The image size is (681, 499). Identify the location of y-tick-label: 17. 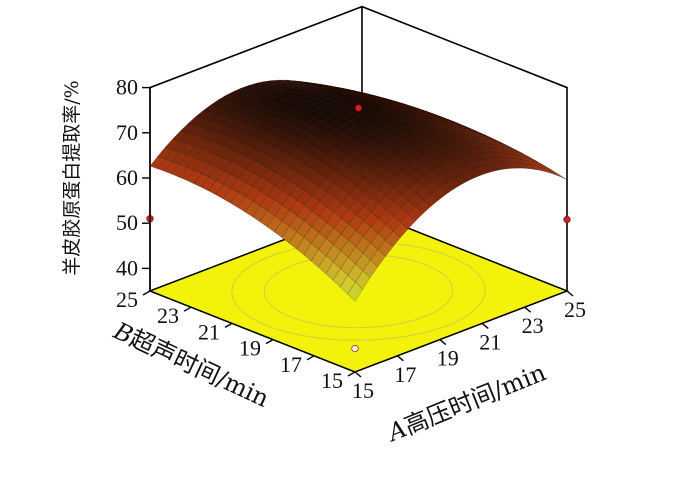
(291, 364).